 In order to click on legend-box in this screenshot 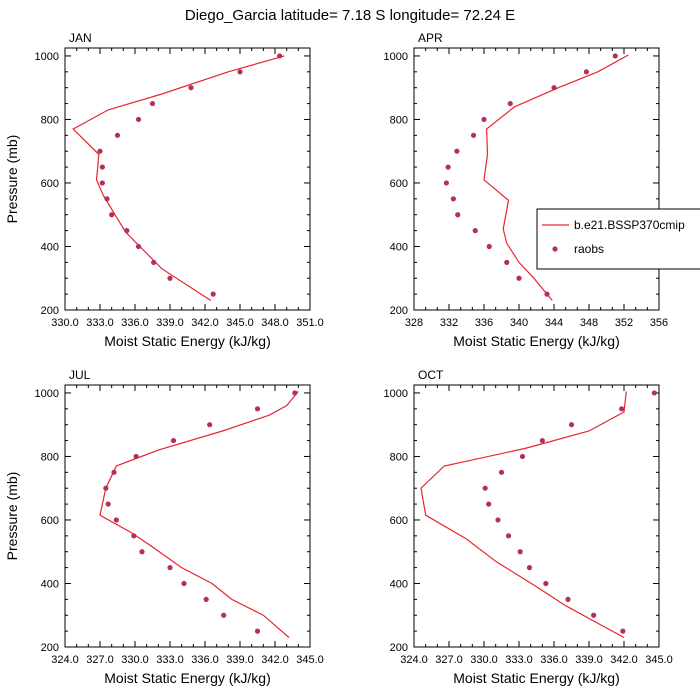, I will do `click(618, 239)`.